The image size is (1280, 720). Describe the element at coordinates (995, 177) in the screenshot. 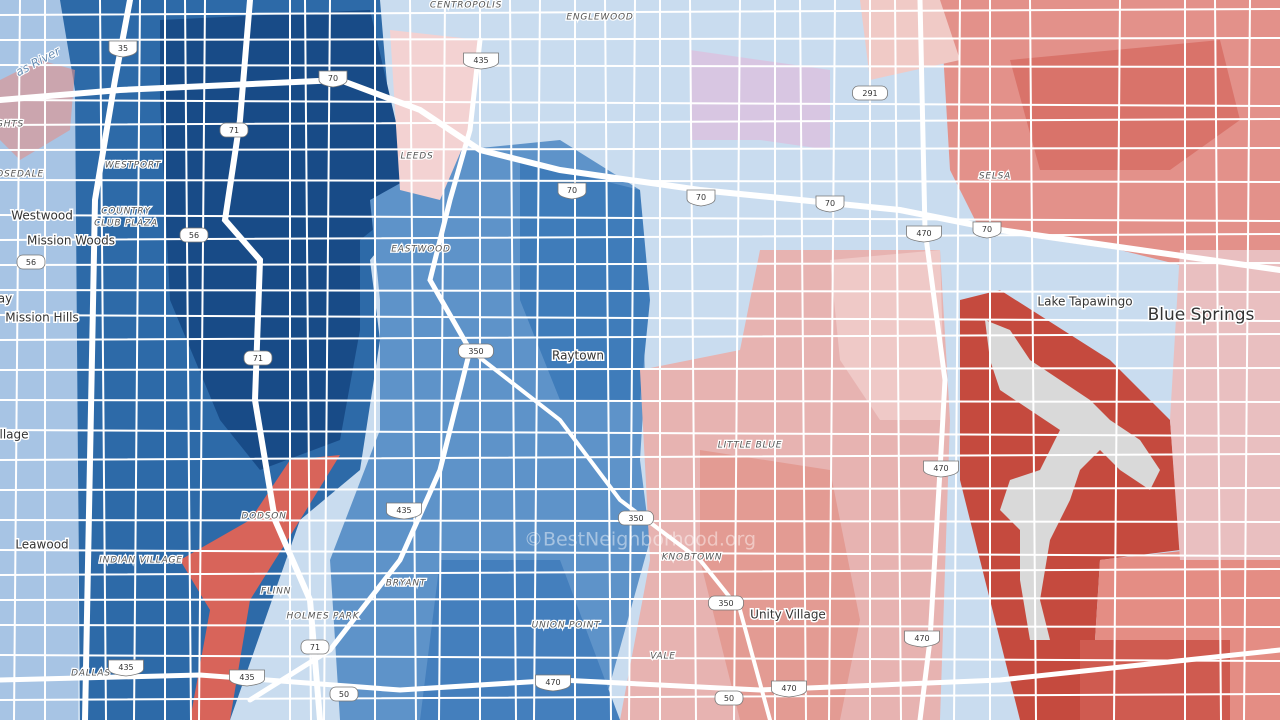

I see `place-label: SELSA` at that location.